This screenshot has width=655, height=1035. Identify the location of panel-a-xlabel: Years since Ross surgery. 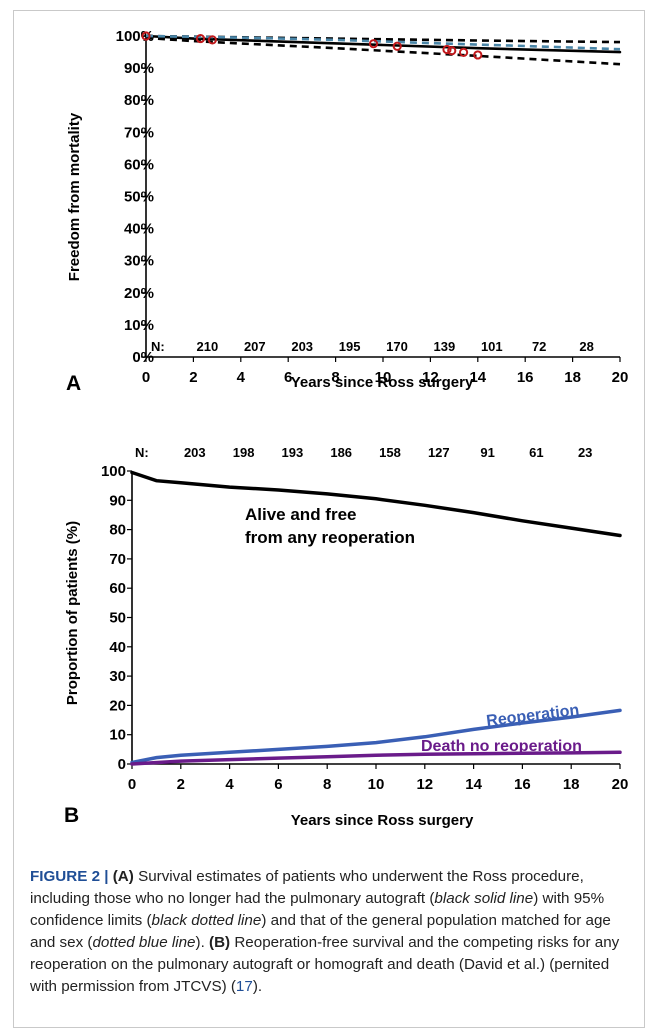
(382, 382).